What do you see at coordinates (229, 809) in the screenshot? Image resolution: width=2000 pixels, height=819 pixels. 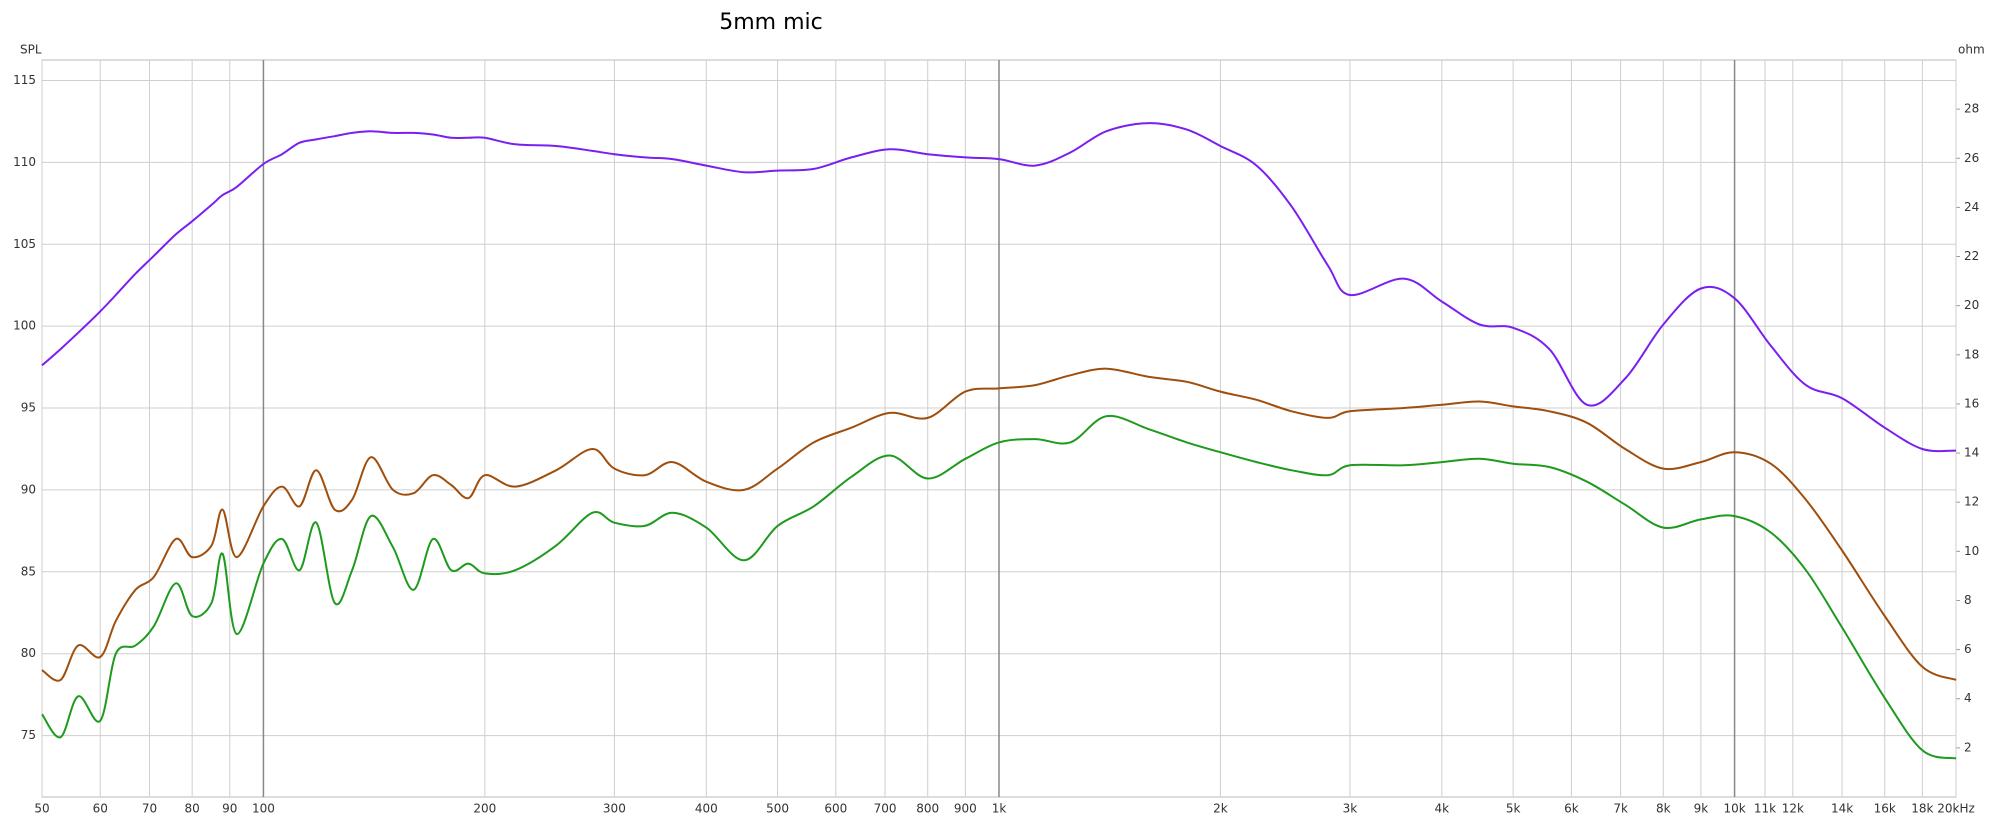 I see `x-tick-label: 90` at bounding box center [229, 809].